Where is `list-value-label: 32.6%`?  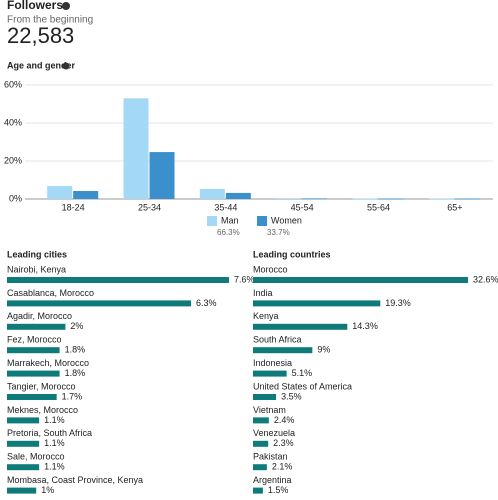
list-value-label: 32.6% is located at coordinates (485, 279).